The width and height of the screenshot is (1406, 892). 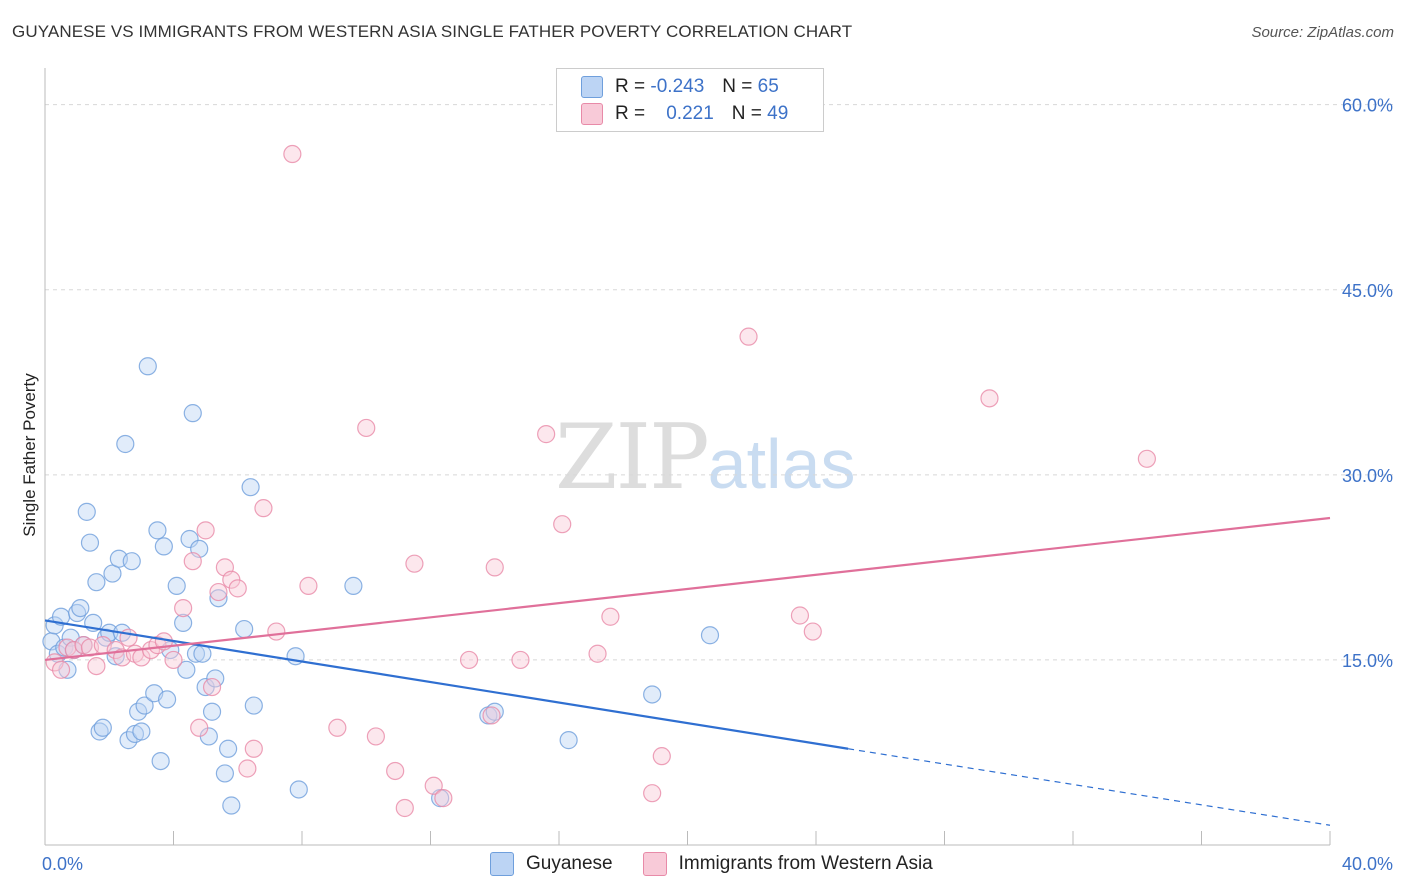 I want to click on watermark: ZIPatlas, so click(x=705, y=457).